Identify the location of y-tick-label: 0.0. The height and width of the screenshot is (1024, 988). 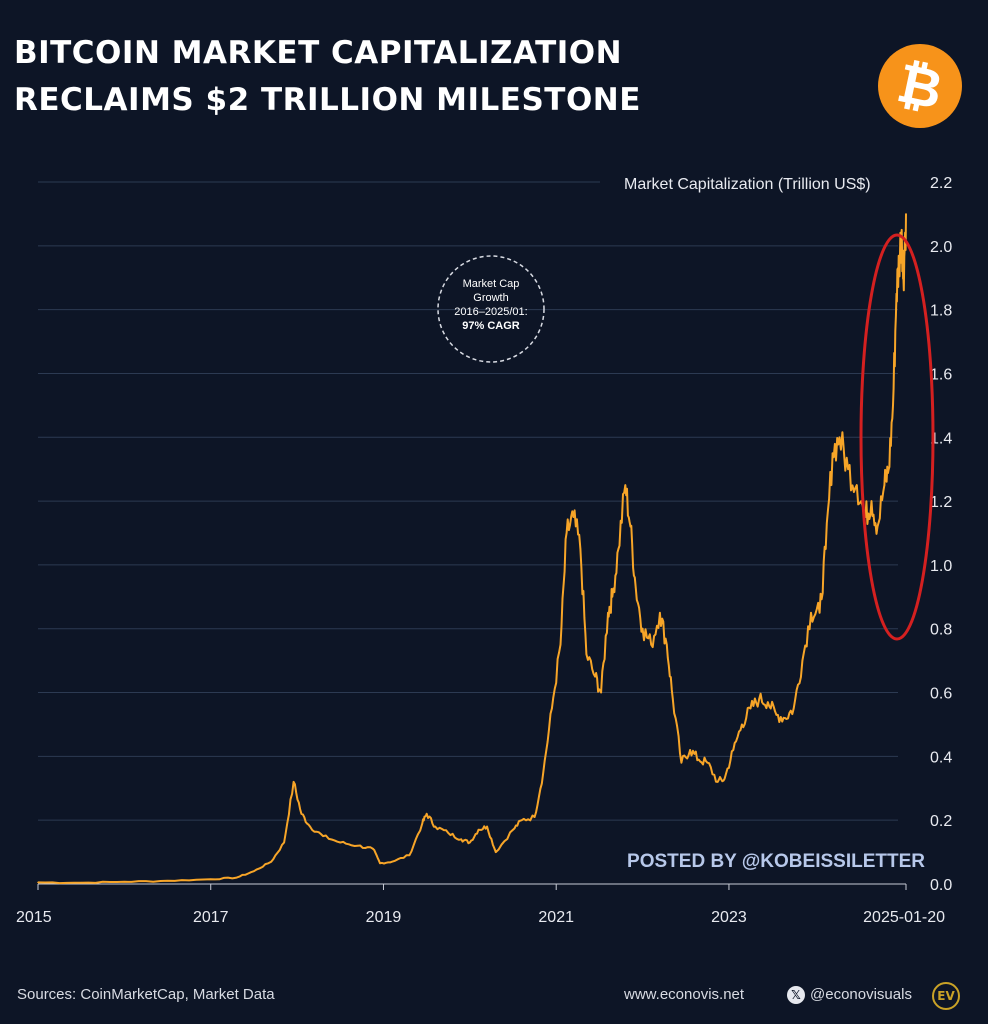
(941, 885).